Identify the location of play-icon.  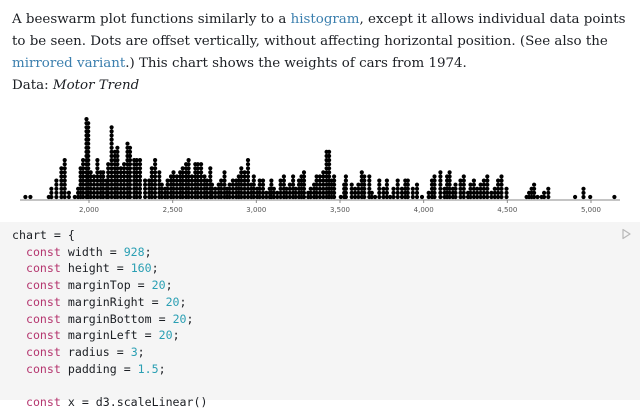
(626, 234).